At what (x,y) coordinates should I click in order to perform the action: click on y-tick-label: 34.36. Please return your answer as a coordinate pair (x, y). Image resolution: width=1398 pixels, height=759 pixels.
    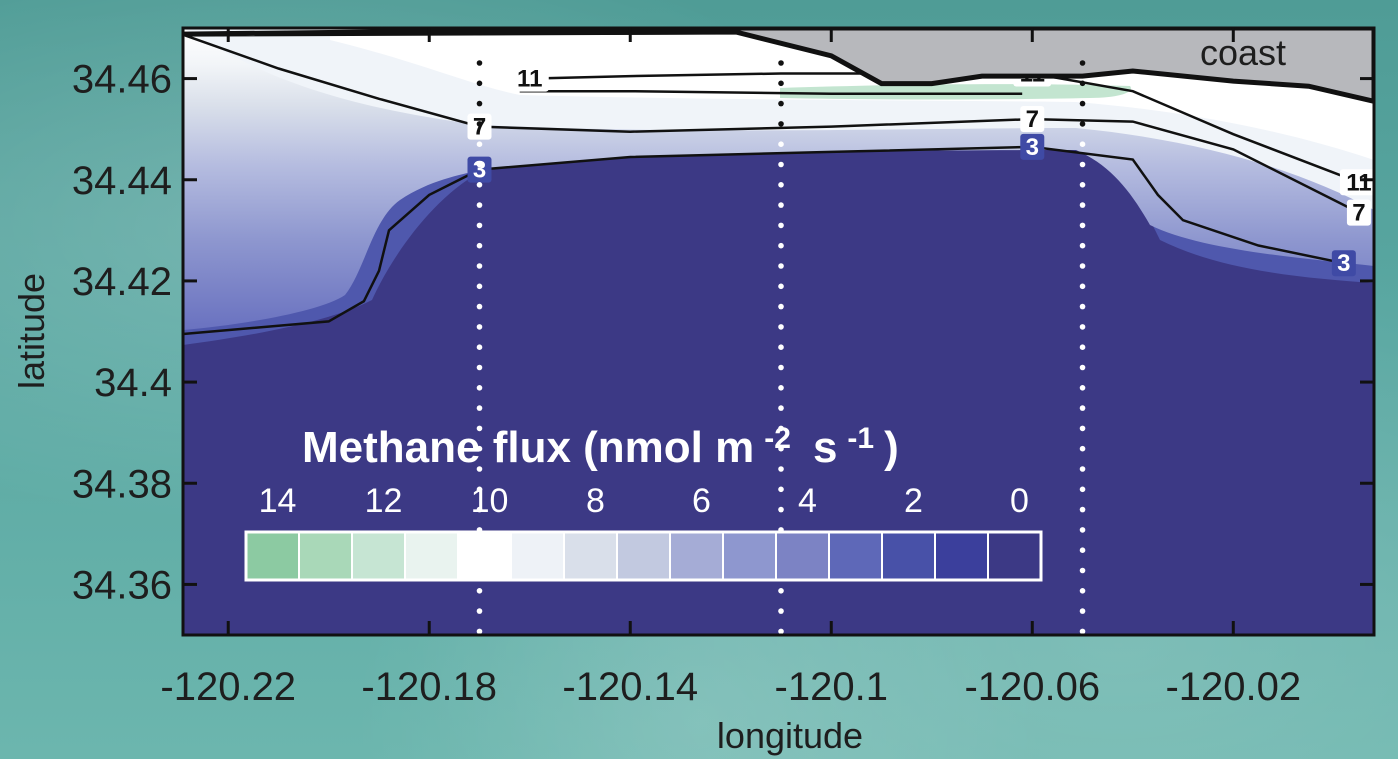
    Looking at the image, I should click on (122, 585).